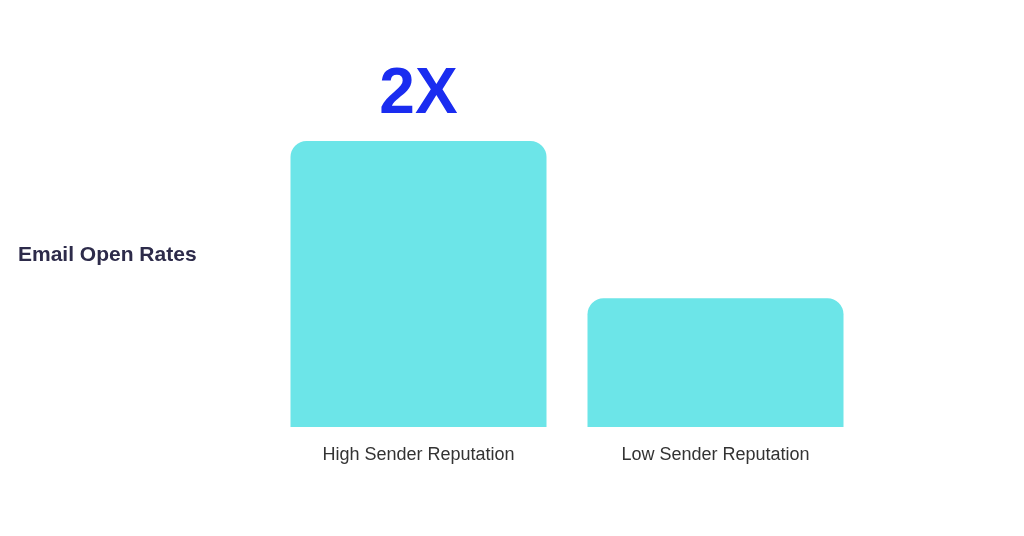 The height and width of the screenshot is (536, 1024). Describe the element at coordinates (418, 454) in the screenshot. I see `x-tick-label: High Sender Reputation` at that location.